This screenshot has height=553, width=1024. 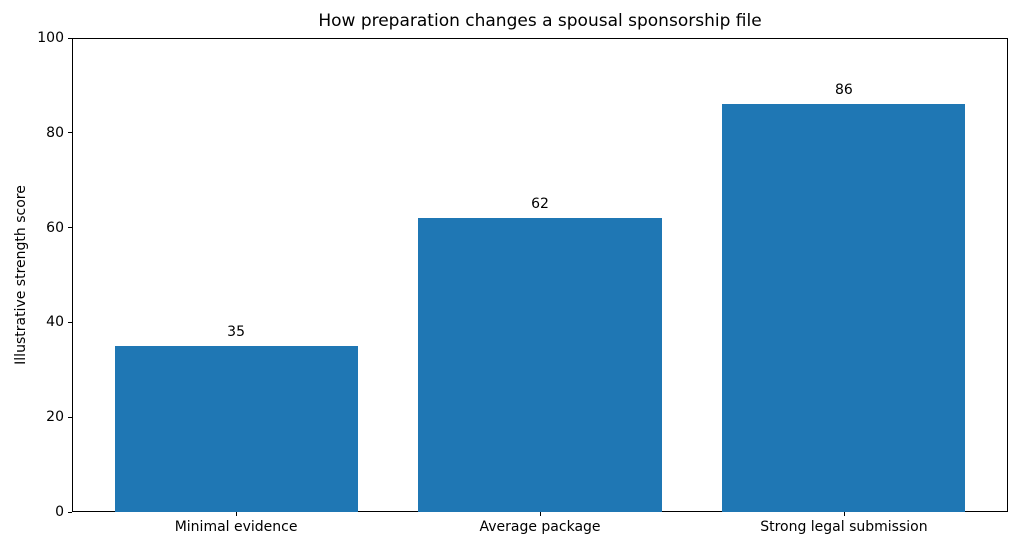 What do you see at coordinates (236, 527) in the screenshot?
I see `x-tick-label: Minimal evidence` at bounding box center [236, 527].